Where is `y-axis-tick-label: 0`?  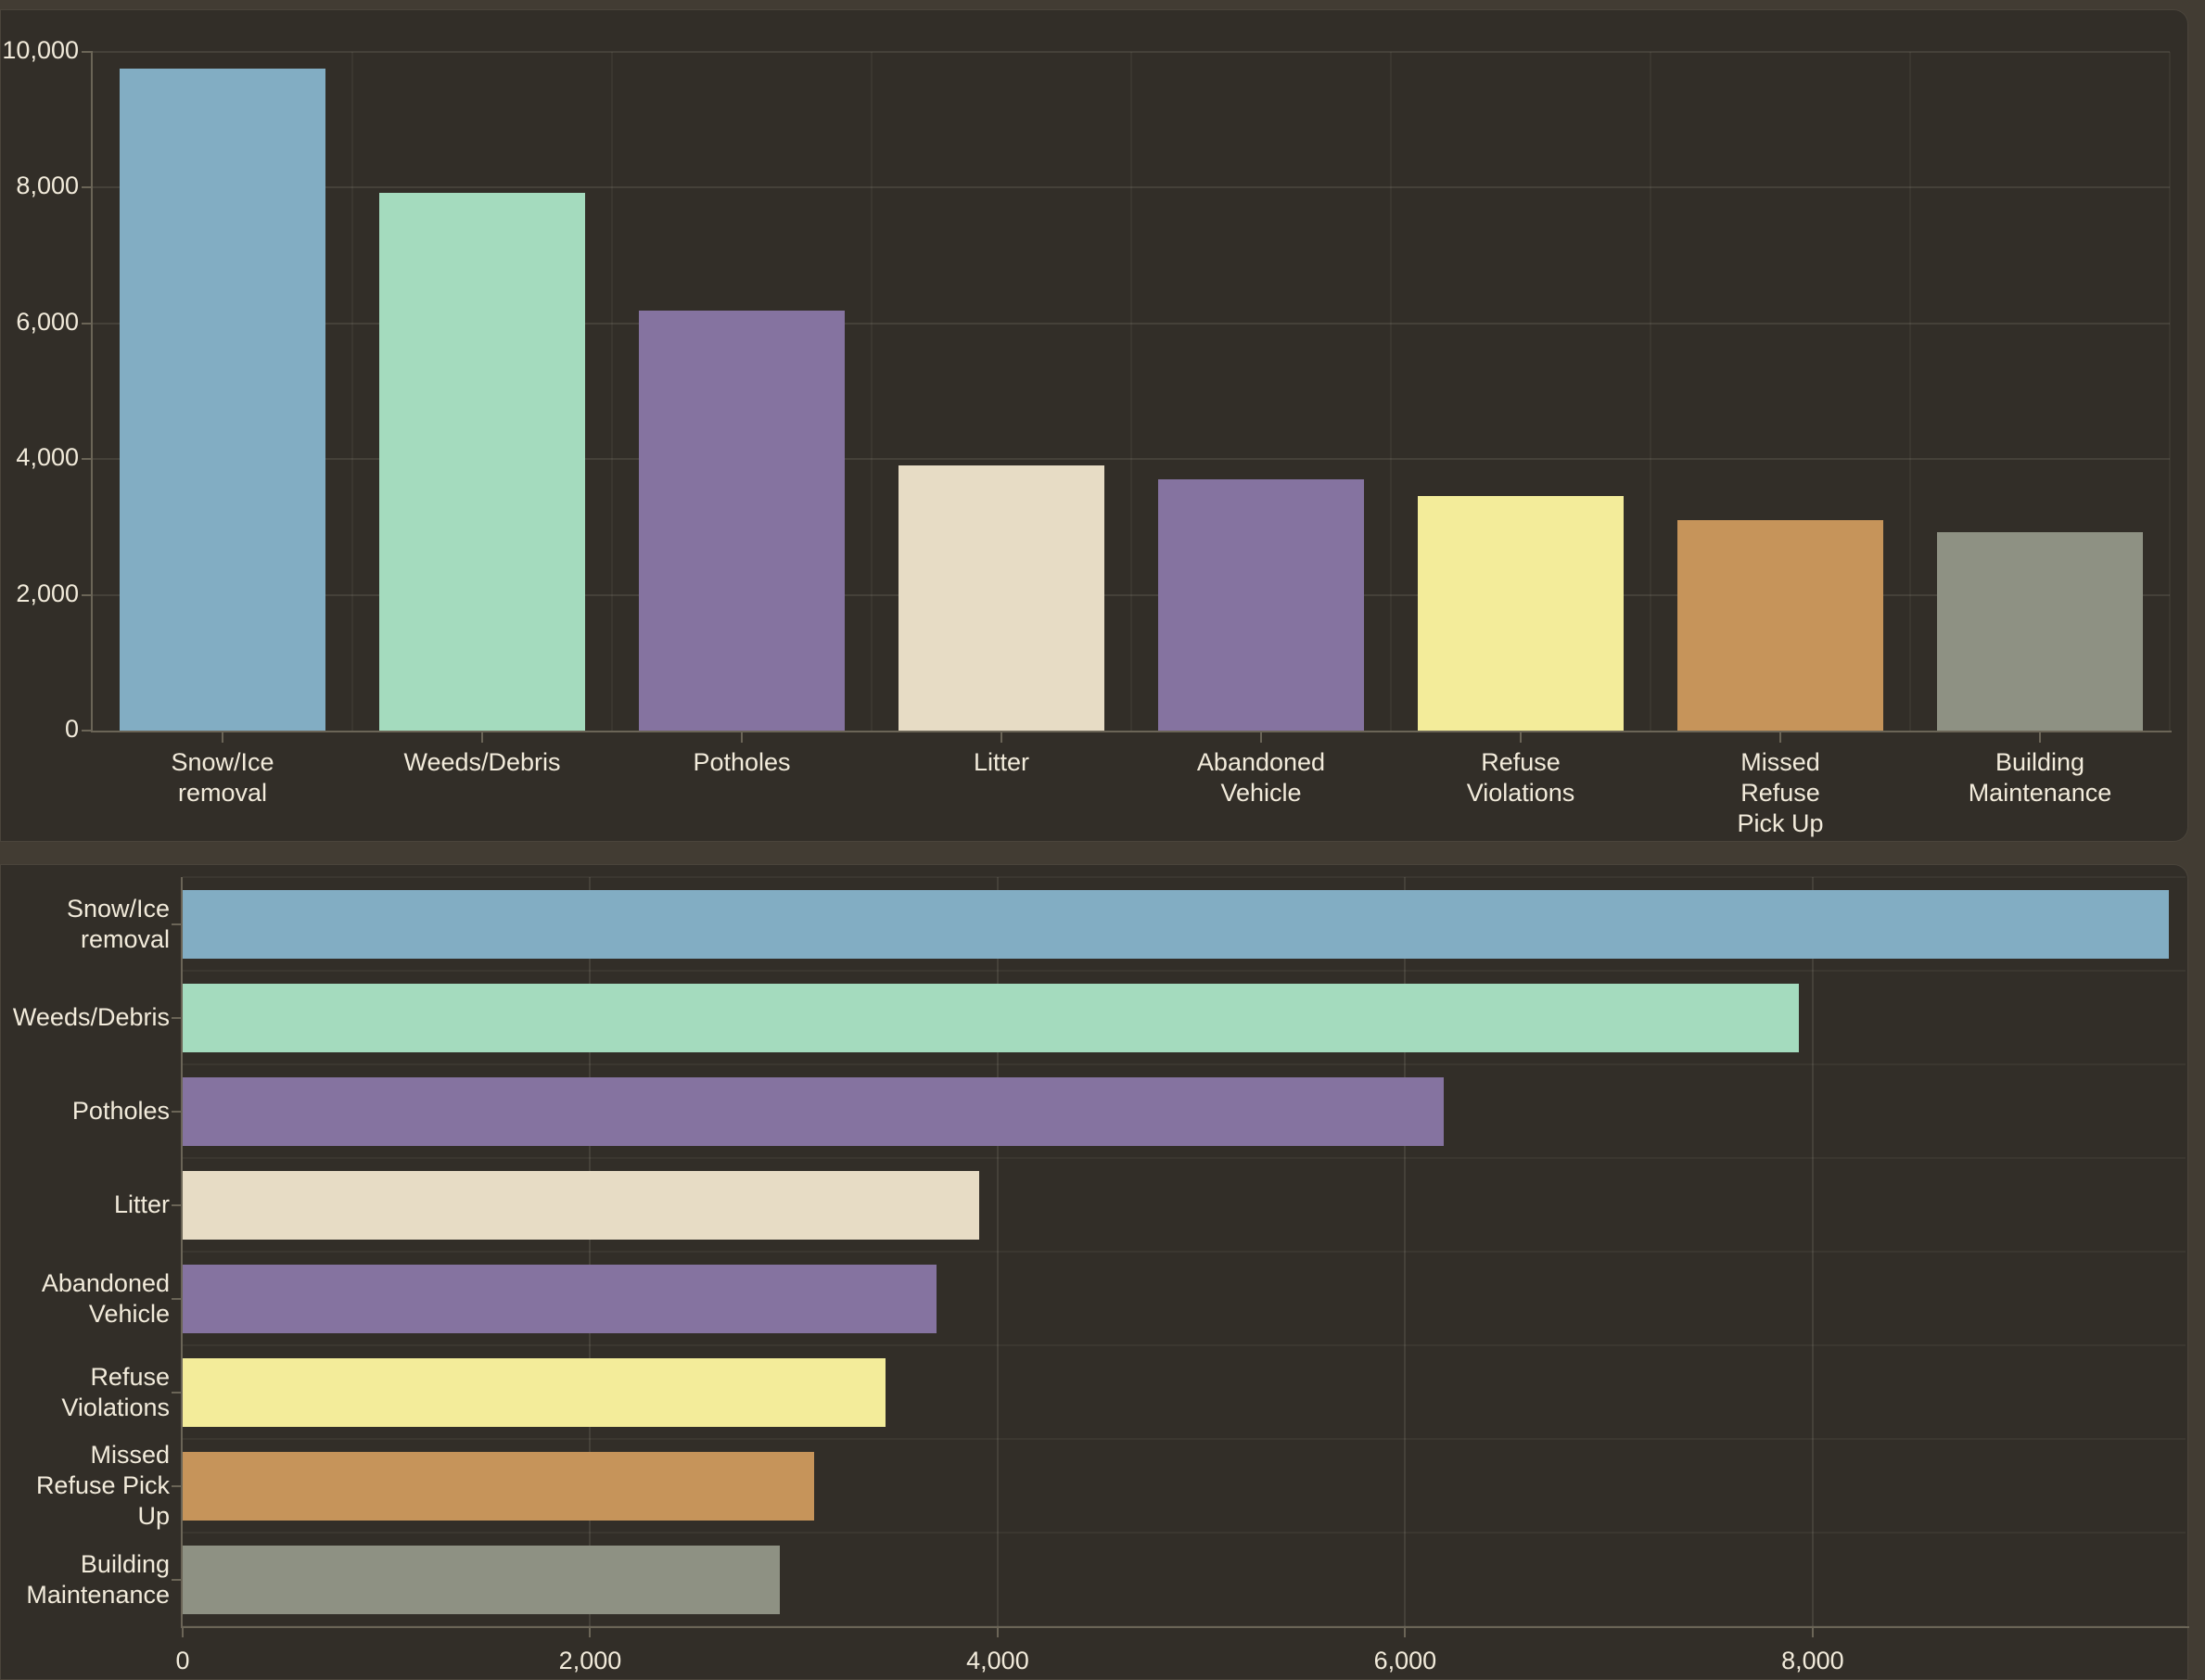
y-axis-tick-label: 0 is located at coordinates (71, 729).